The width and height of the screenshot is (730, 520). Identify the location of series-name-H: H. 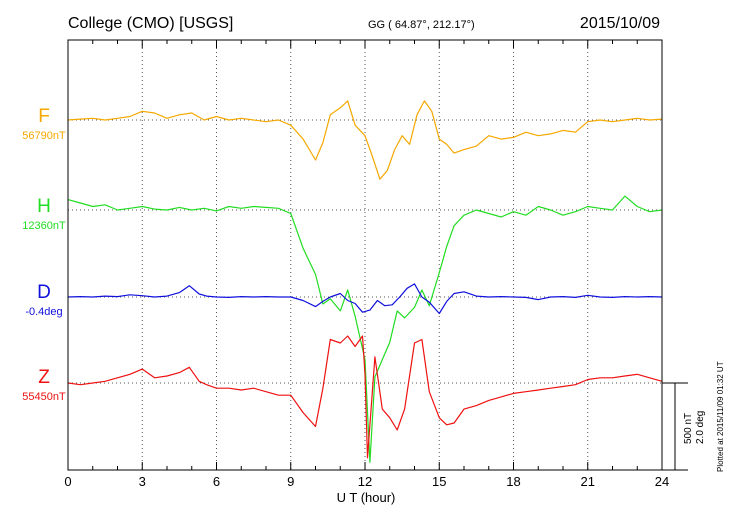
(44, 206).